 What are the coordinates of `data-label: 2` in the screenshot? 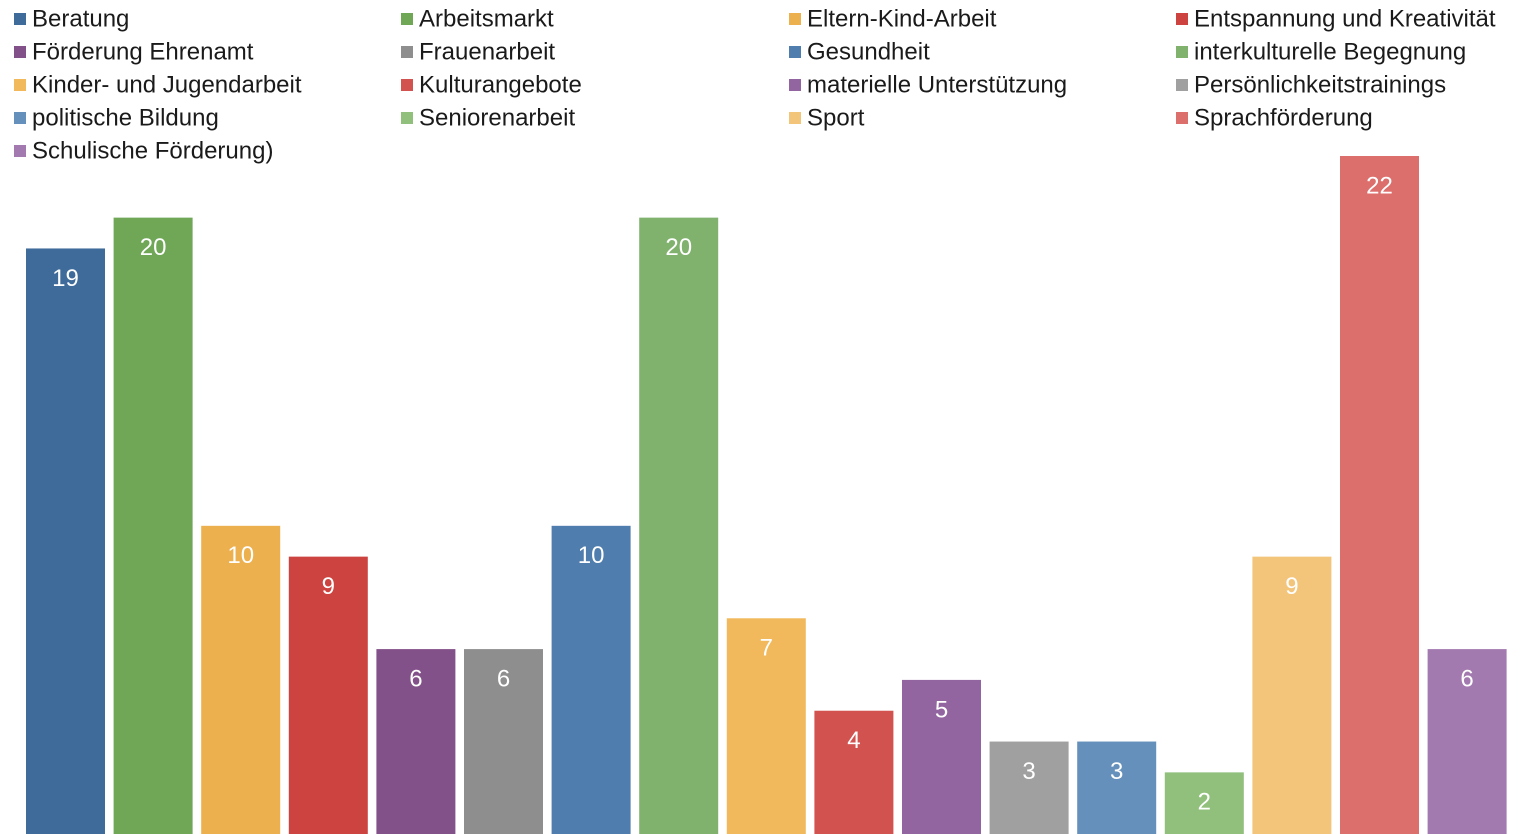 It's located at (1204, 802).